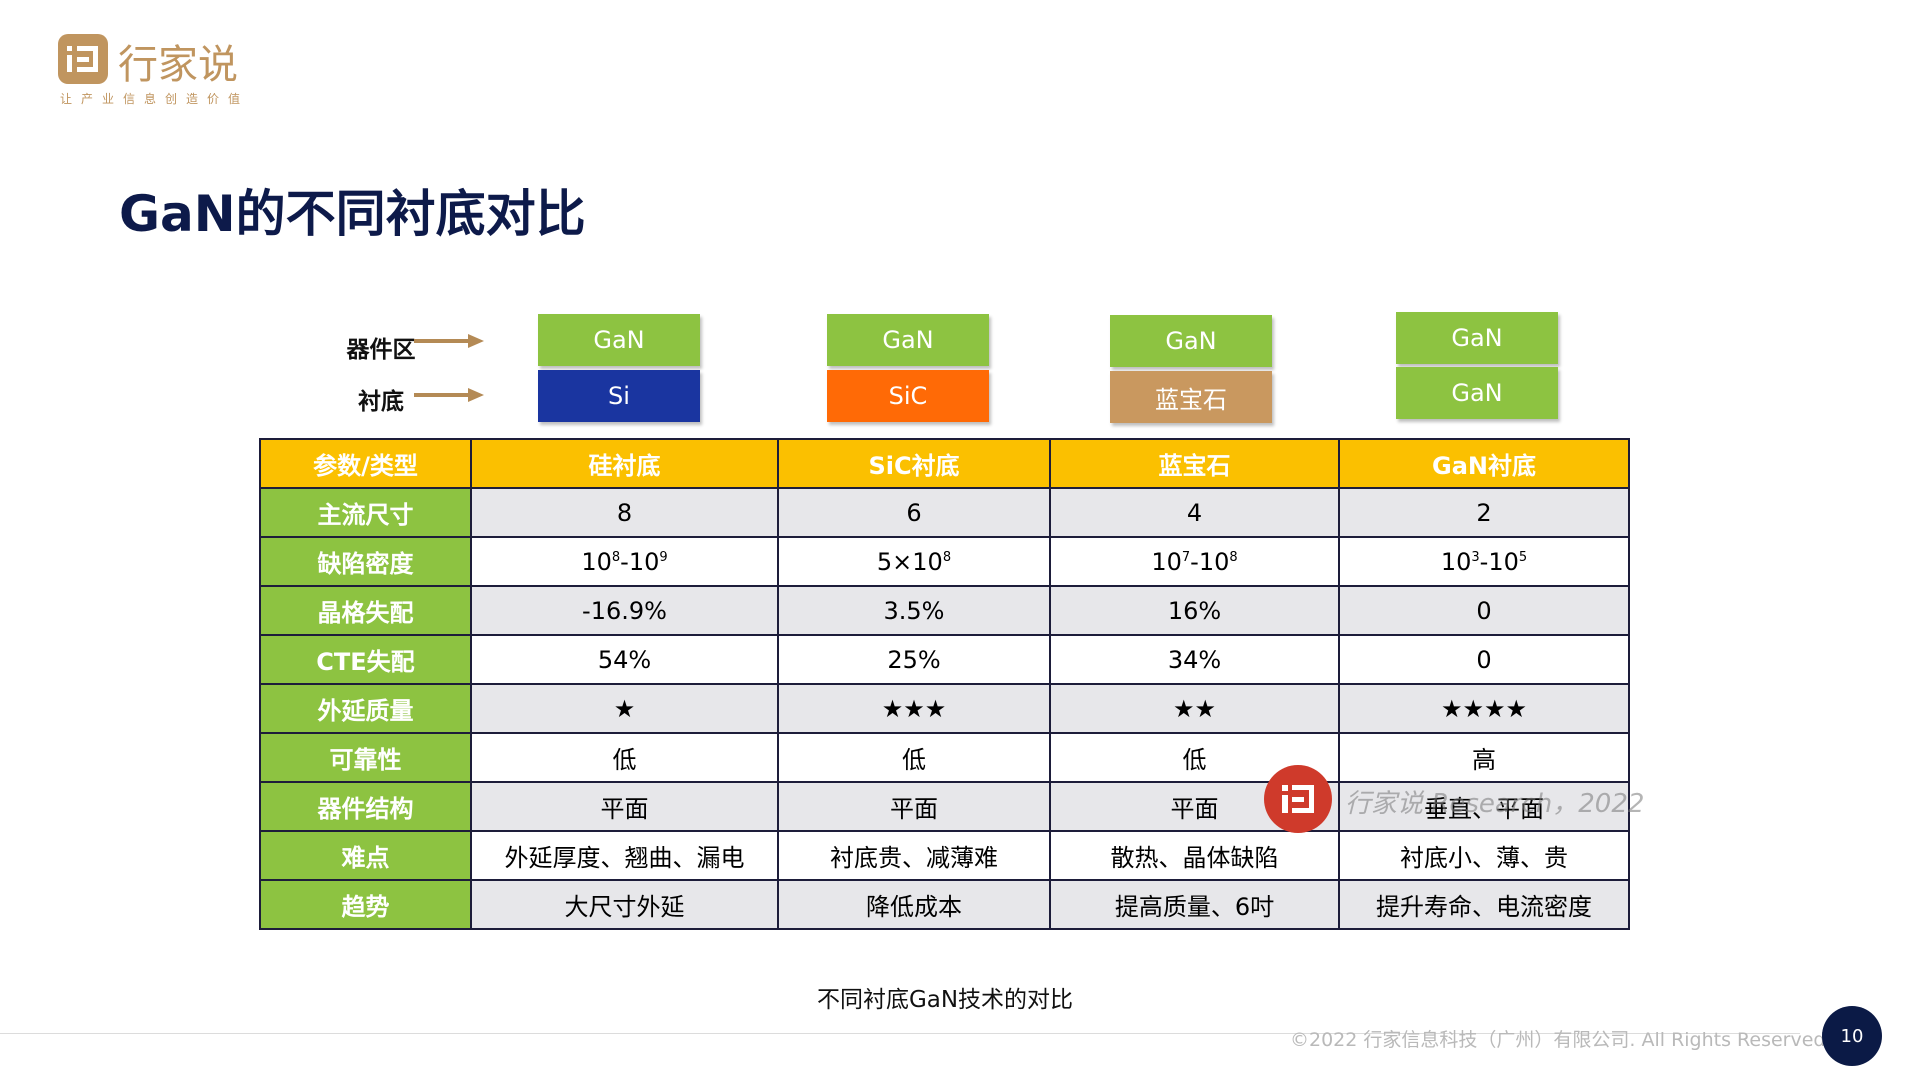 Image resolution: width=1920 pixels, height=1080 pixels. Describe the element at coordinates (365, 561) in the screenshot. I see `row-label: 缺陷密度` at that location.